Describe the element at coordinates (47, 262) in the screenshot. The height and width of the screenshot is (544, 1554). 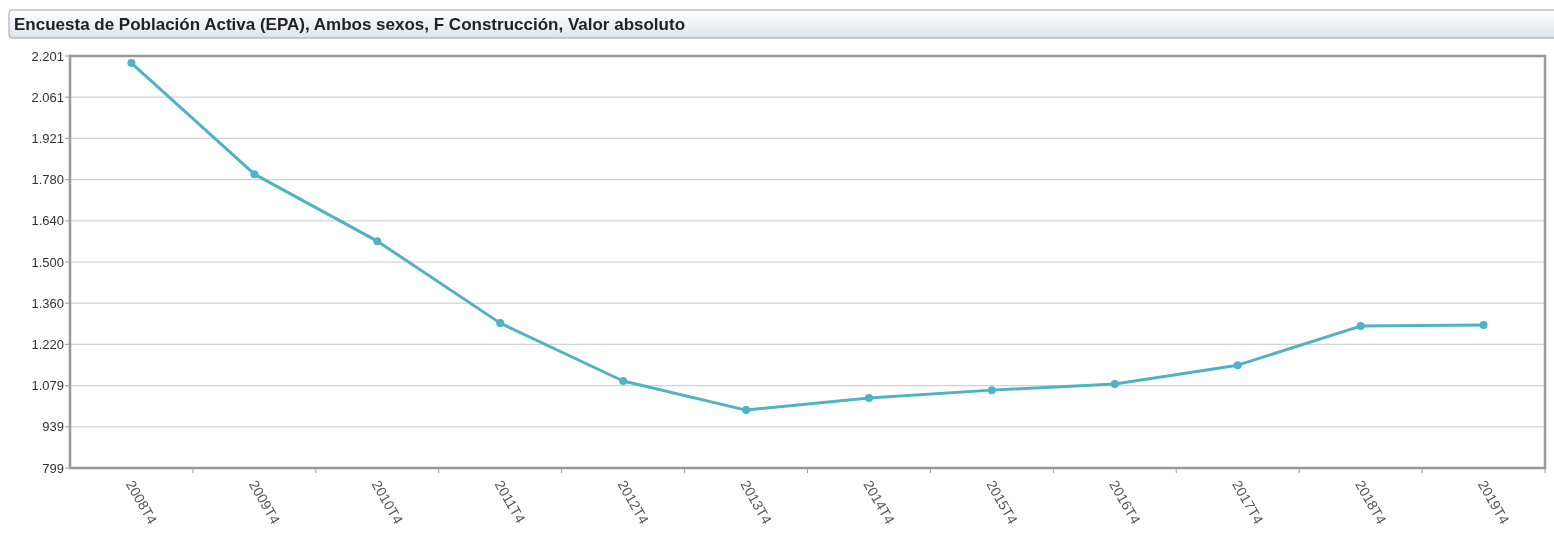
I see `y-tick-label: 1.500` at that location.